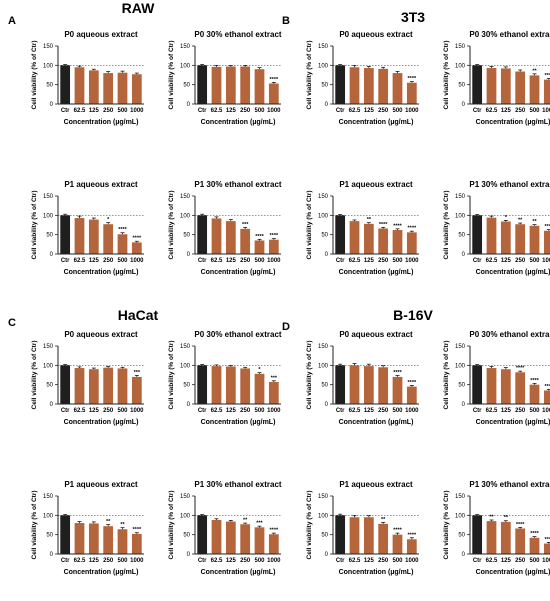 This screenshot has width=550, height=601. Describe the element at coordinates (101, 34) in the screenshot. I see `panel-title: P0 aqueous extract` at that location.